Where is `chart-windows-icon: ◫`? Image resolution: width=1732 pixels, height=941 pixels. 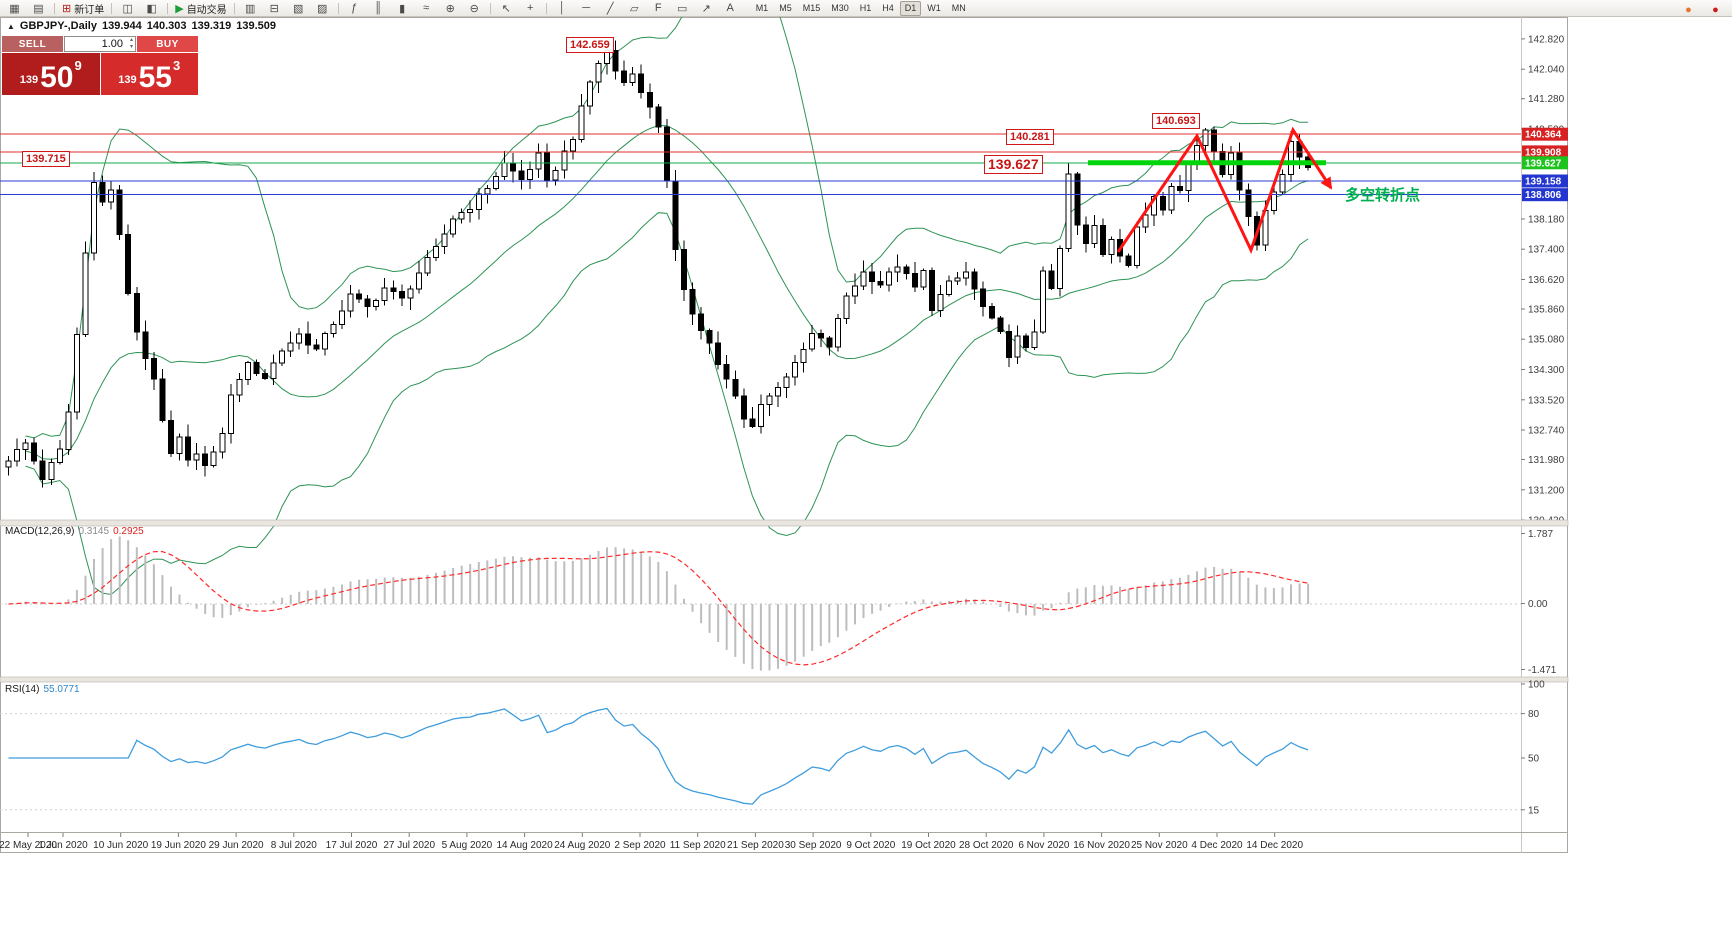
chart-windows-icon: ◫ is located at coordinates (127, 8).